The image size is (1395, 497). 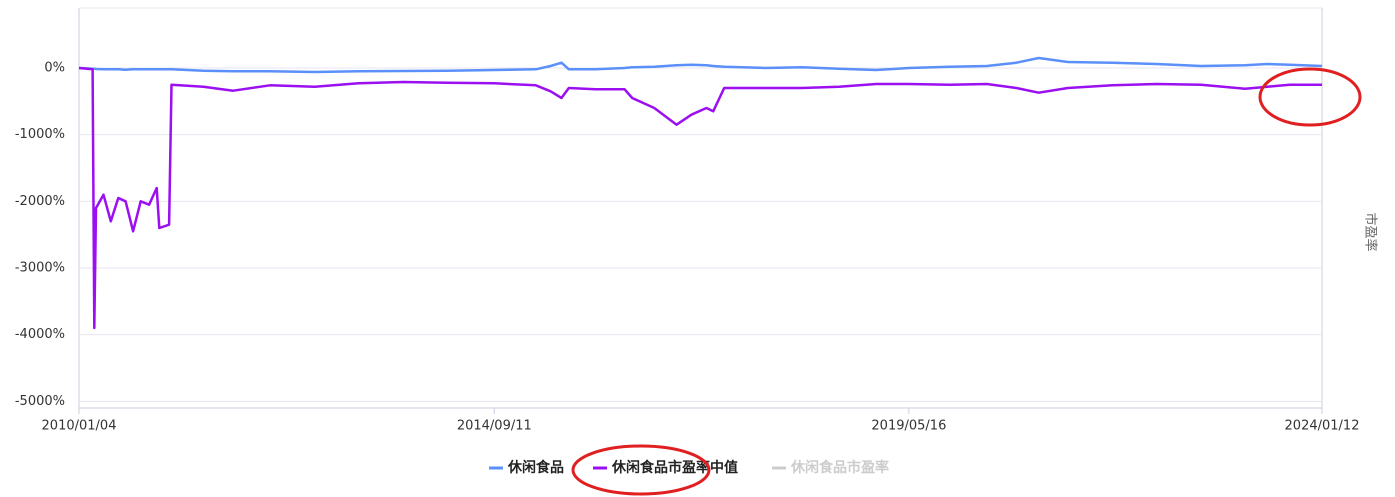 What do you see at coordinates (908, 426) in the screenshot?
I see `x-tick-label: 2019/05/16` at bounding box center [908, 426].